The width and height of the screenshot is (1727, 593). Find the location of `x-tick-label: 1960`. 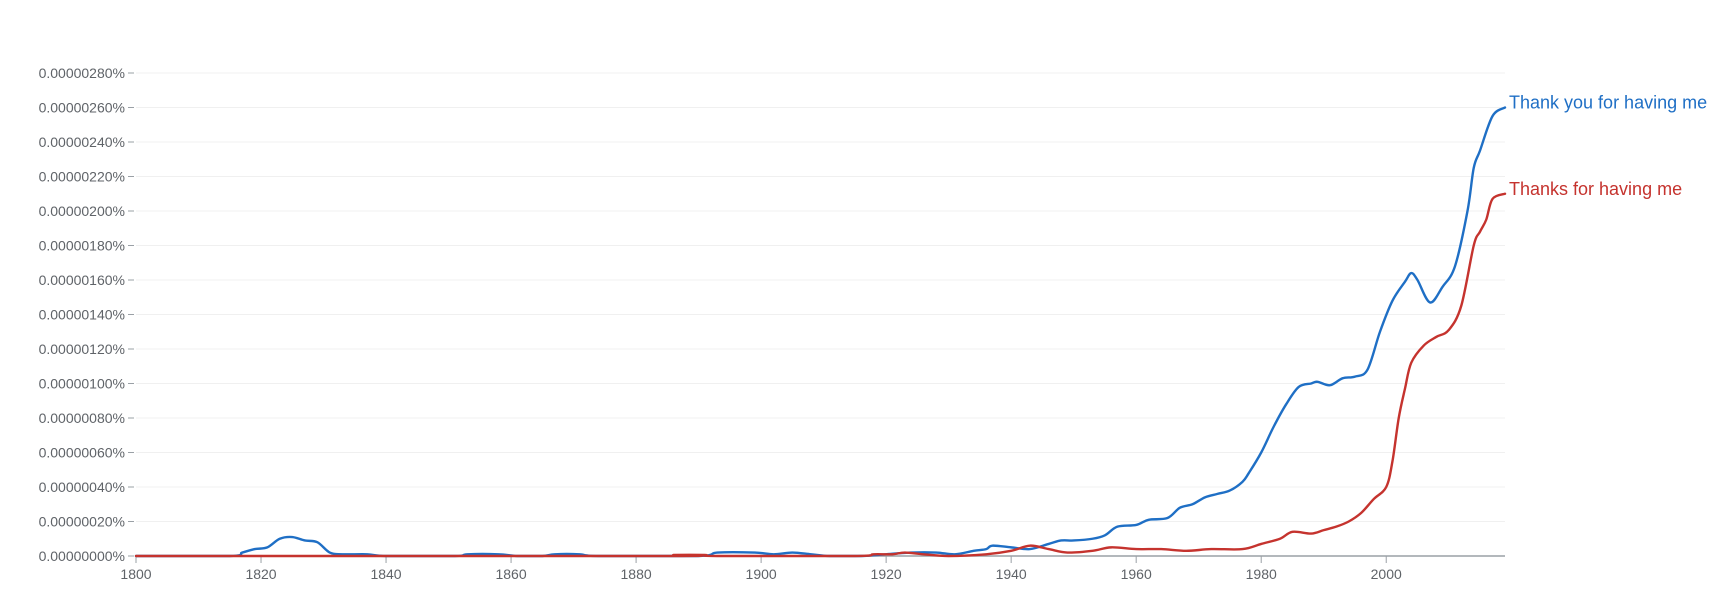

x-tick-label: 1960 is located at coordinates (1136, 574).